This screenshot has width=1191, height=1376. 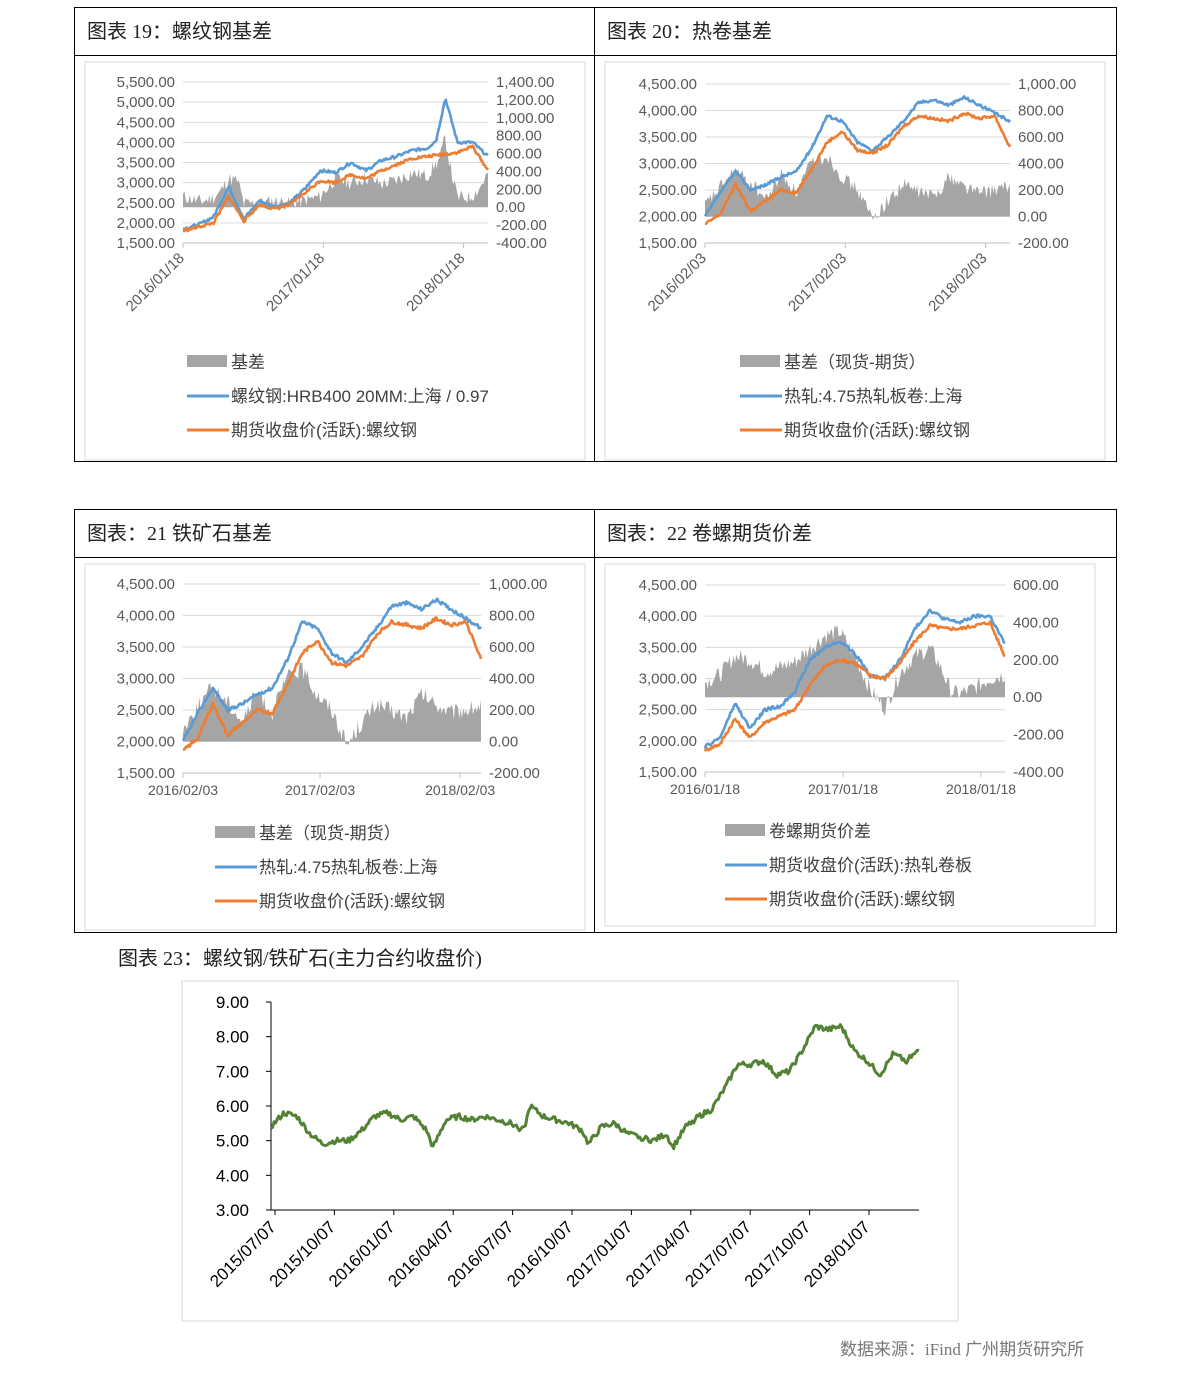 I want to click on x-tick-label: 2018/02/03, so click(x=460, y=790).